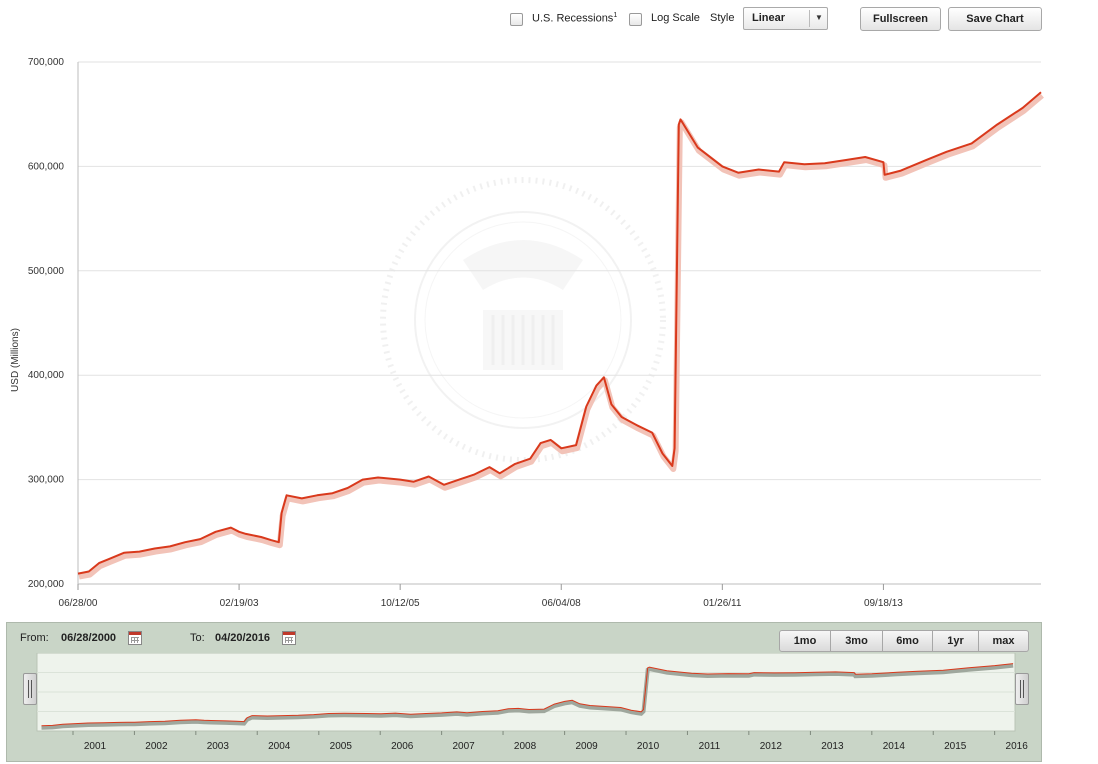  What do you see at coordinates (771, 746) in the screenshot?
I see `navigator-year-label: 2012` at bounding box center [771, 746].